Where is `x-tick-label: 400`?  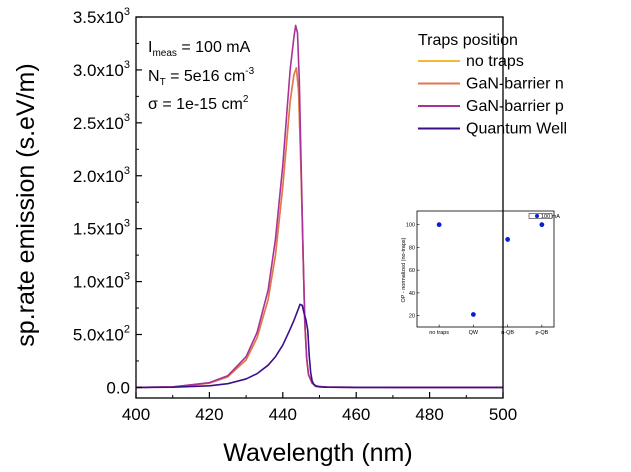 x-tick-label: 400 is located at coordinates (136, 414).